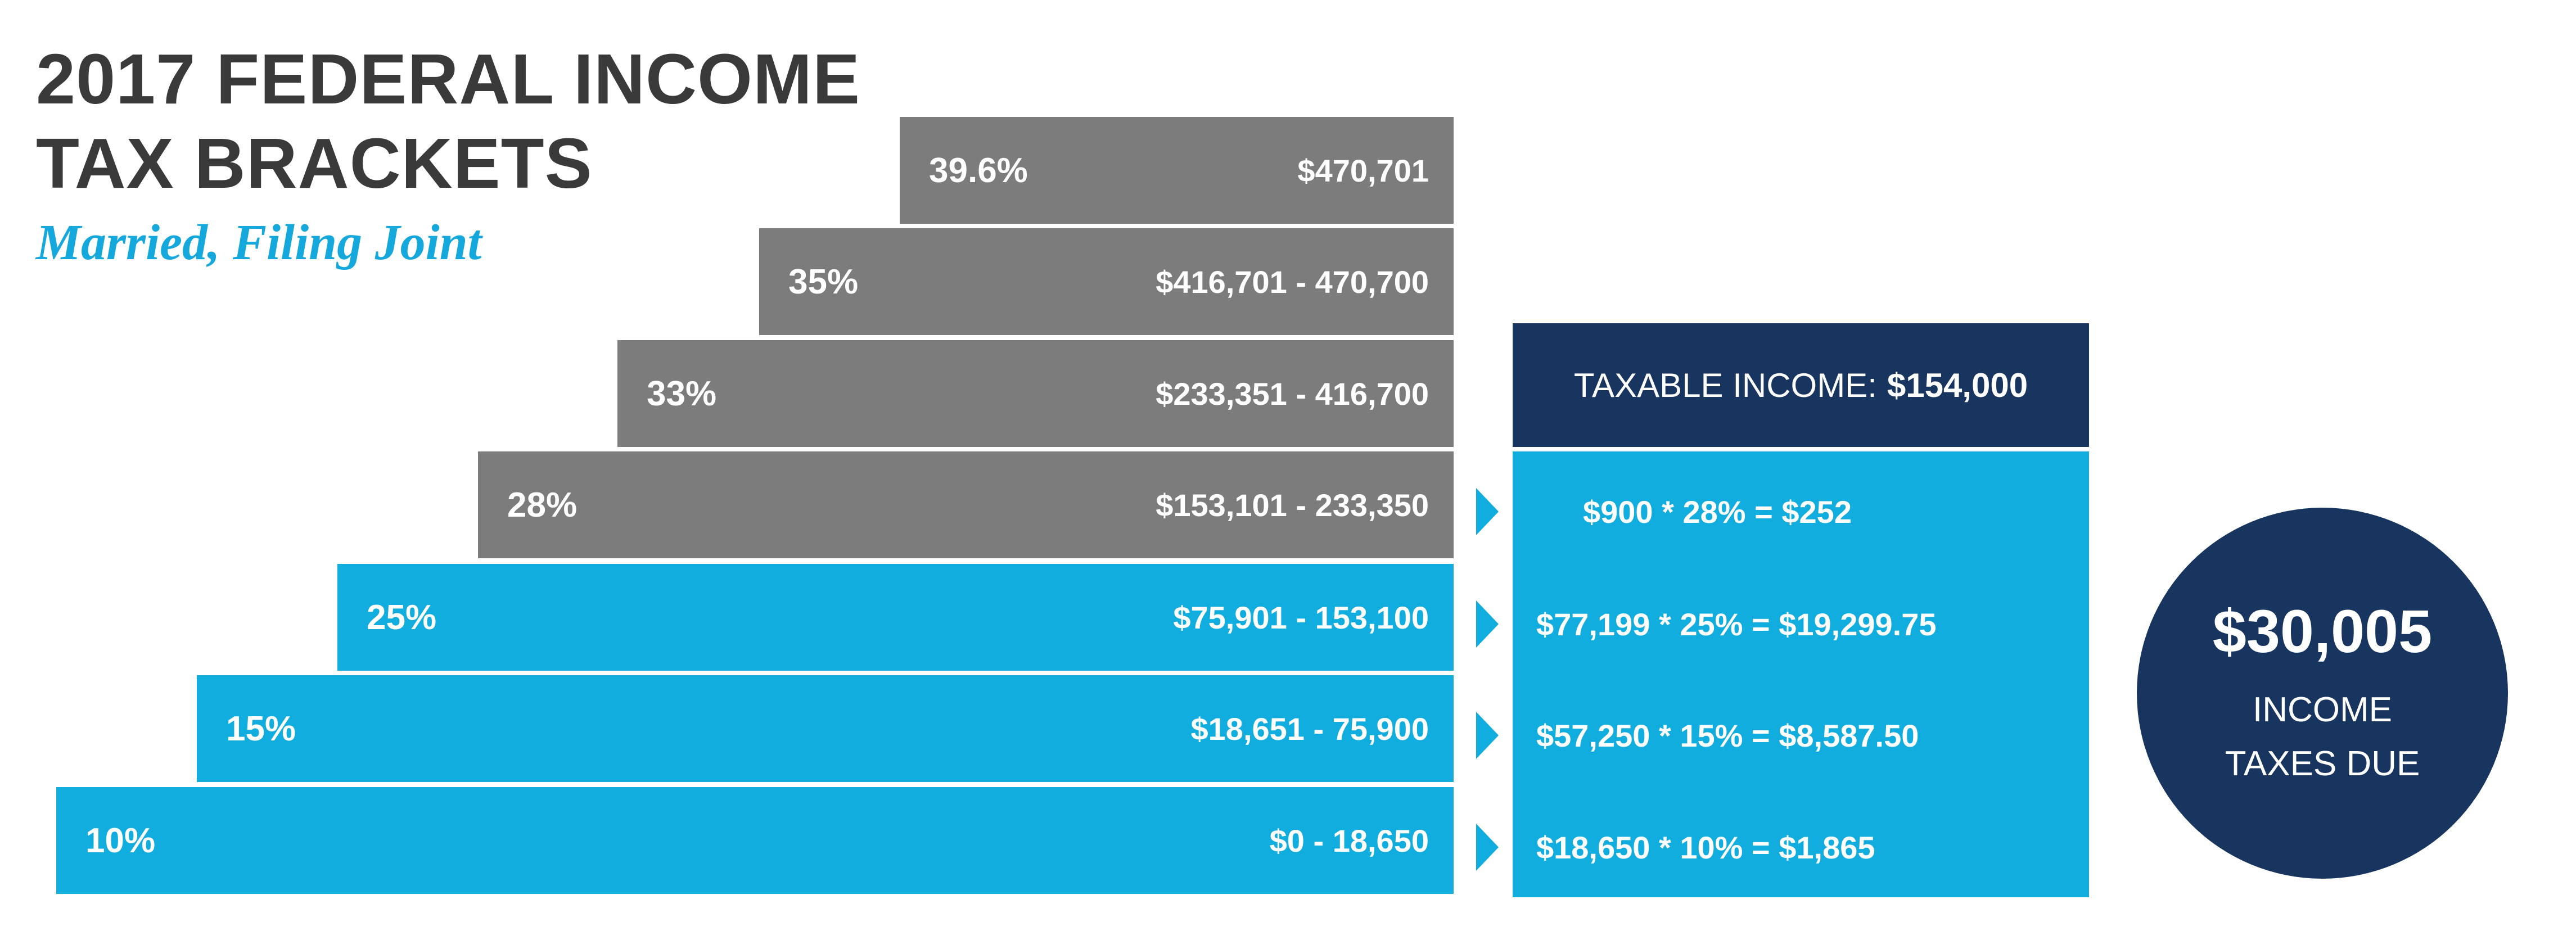 The width and height of the screenshot is (2576, 931). What do you see at coordinates (1363, 170) in the screenshot?
I see `bracket-range: $470,701` at bounding box center [1363, 170].